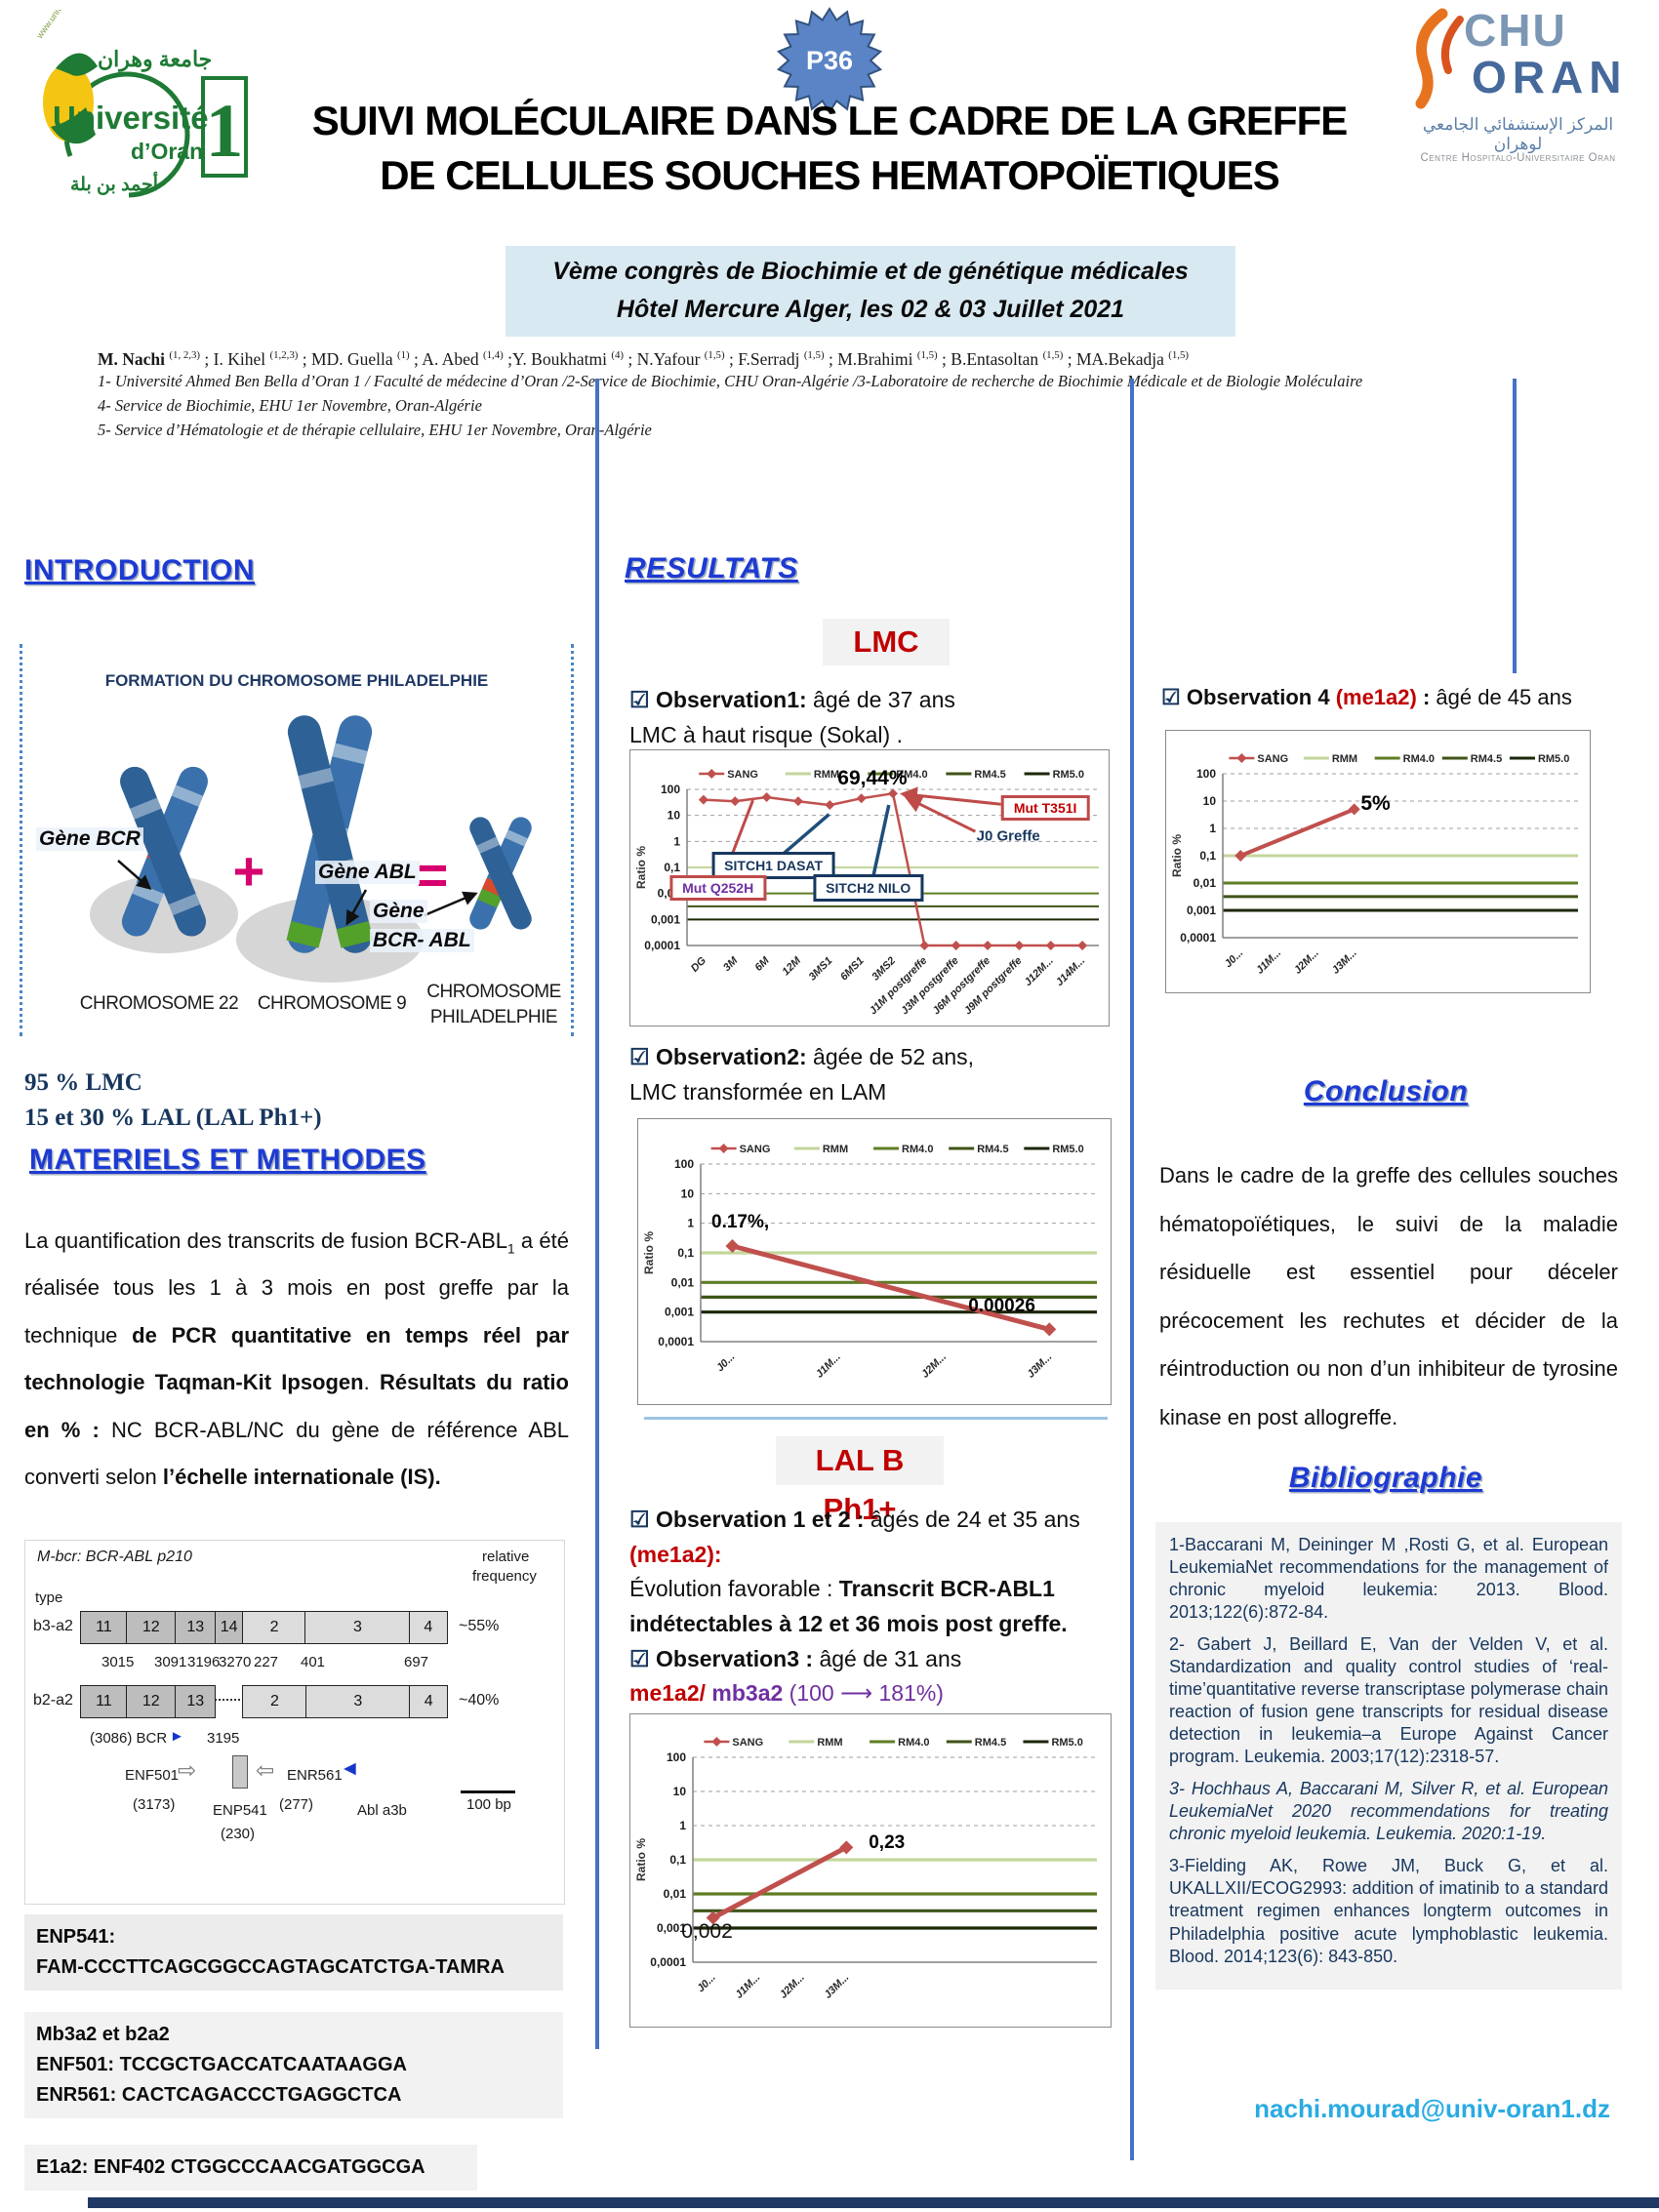  Describe the element at coordinates (829, 61) in the screenshot. I see `badge-label: P36` at that location.